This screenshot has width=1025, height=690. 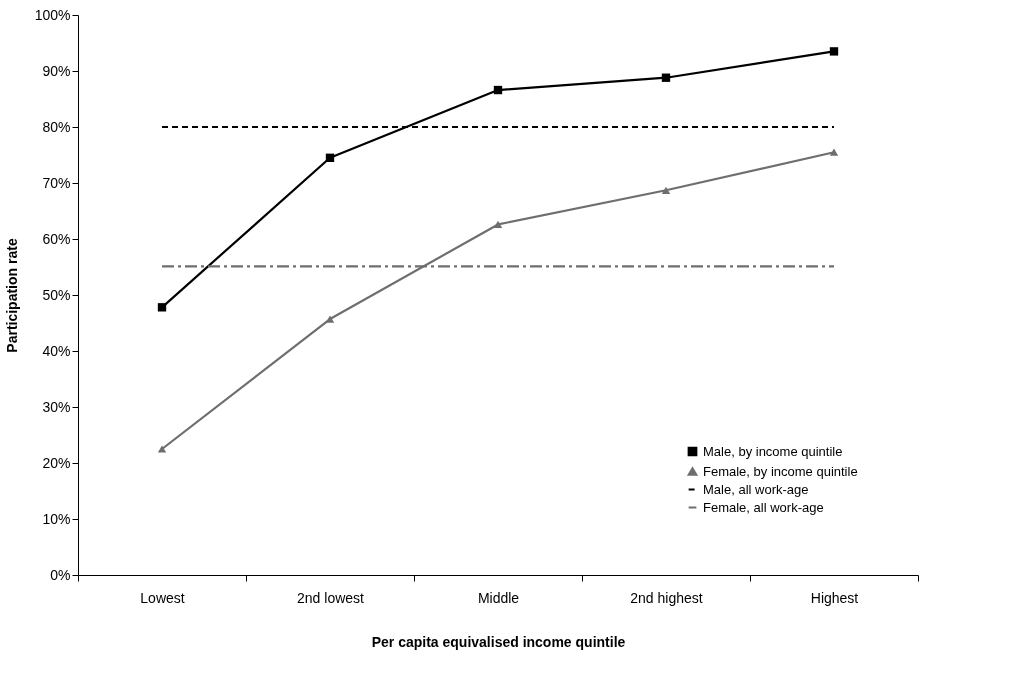 I want to click on x-tick-label: 2nd lowest, so click(x=331, y=597).